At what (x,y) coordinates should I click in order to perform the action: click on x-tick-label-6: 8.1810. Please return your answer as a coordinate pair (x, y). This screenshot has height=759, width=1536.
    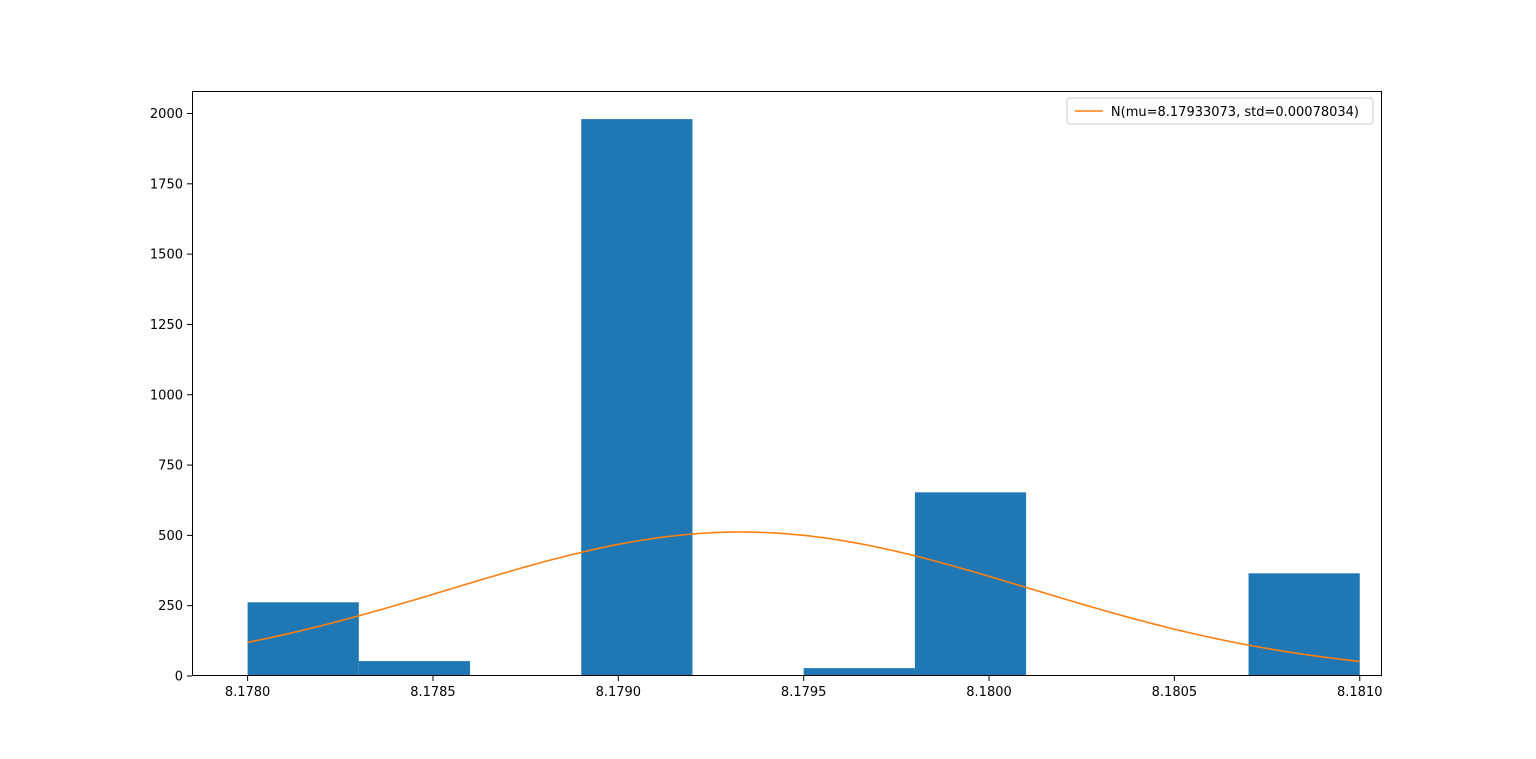
    Looking at the image, I should click on (1360, 692).